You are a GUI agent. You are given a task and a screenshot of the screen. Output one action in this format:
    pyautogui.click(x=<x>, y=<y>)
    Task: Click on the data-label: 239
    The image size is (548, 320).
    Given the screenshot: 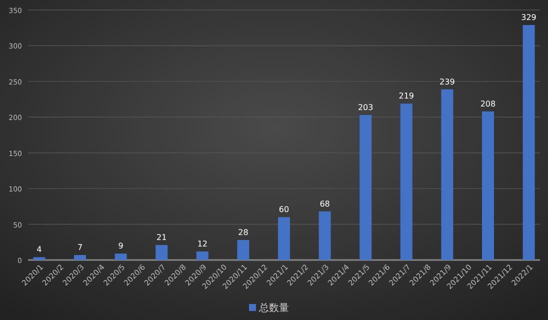 What is the action you would take?
    pyautogui.click(x=447, y=81)
    